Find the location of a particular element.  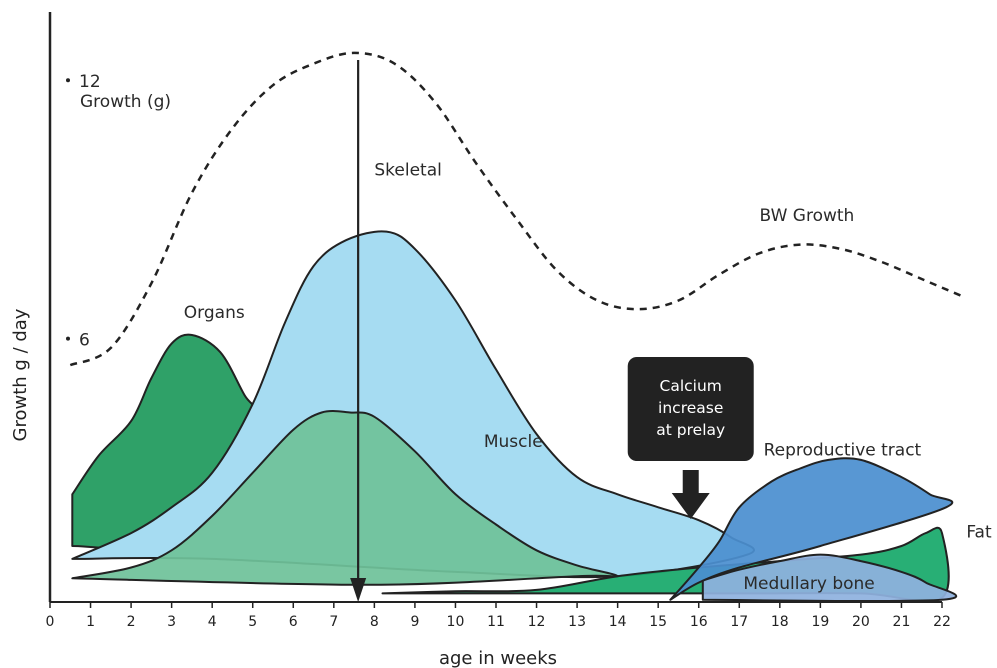

callout-arrow is located at coordinates (690, 494).